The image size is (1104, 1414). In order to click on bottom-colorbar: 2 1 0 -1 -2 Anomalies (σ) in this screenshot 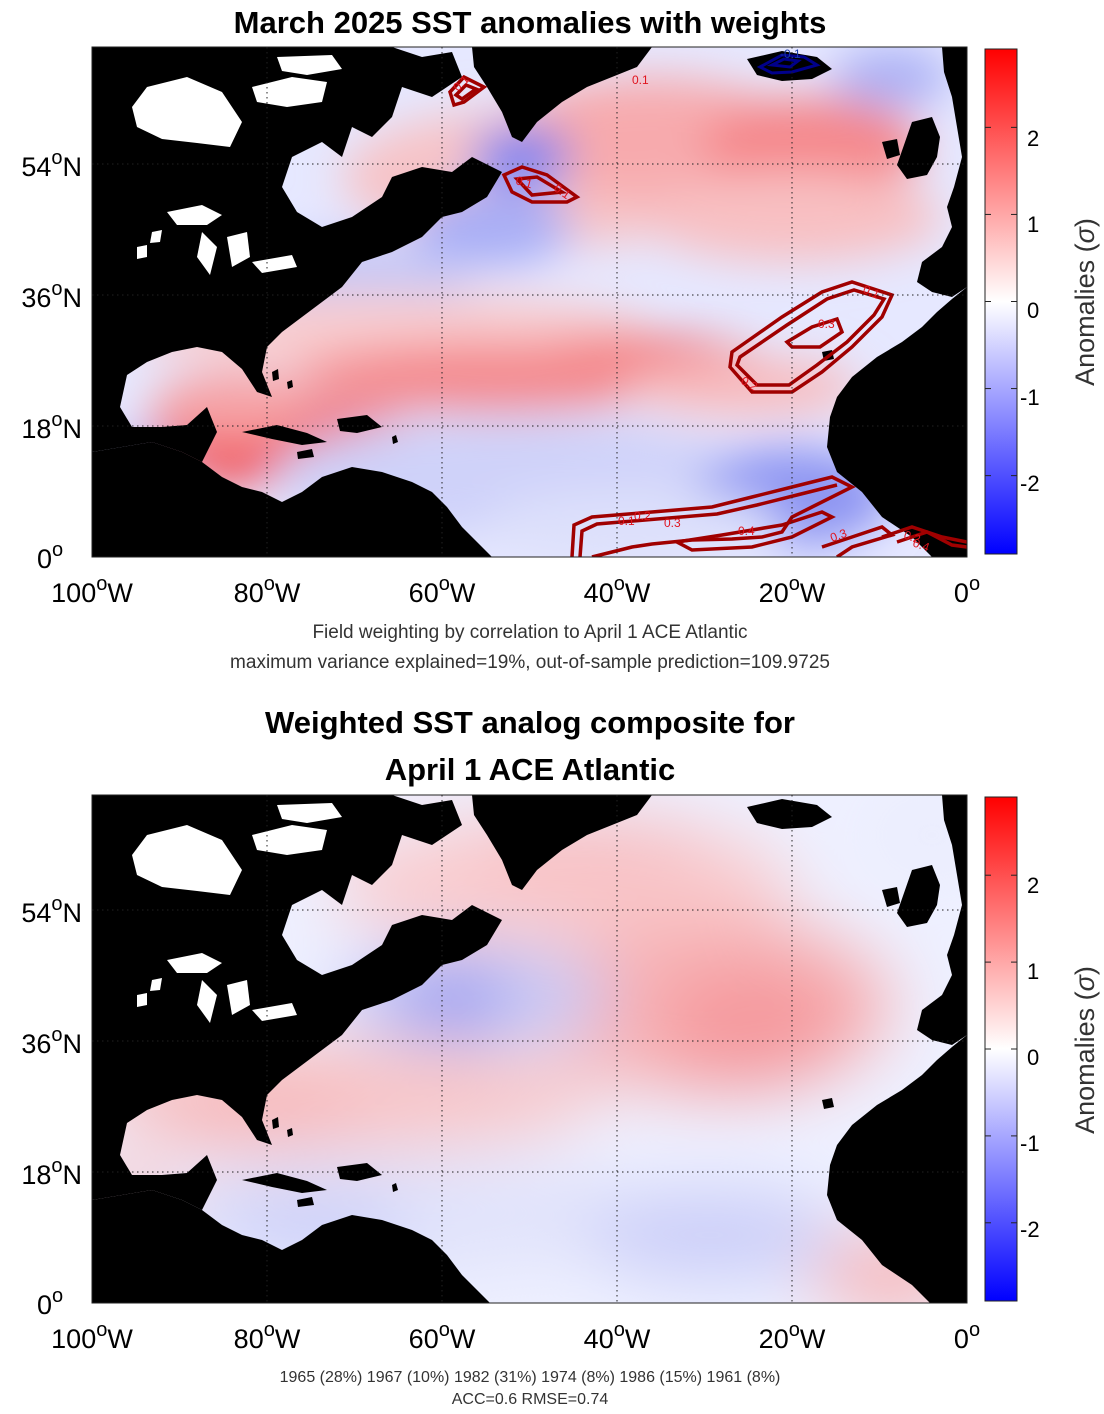, I will do `click(1042, 1049)`.